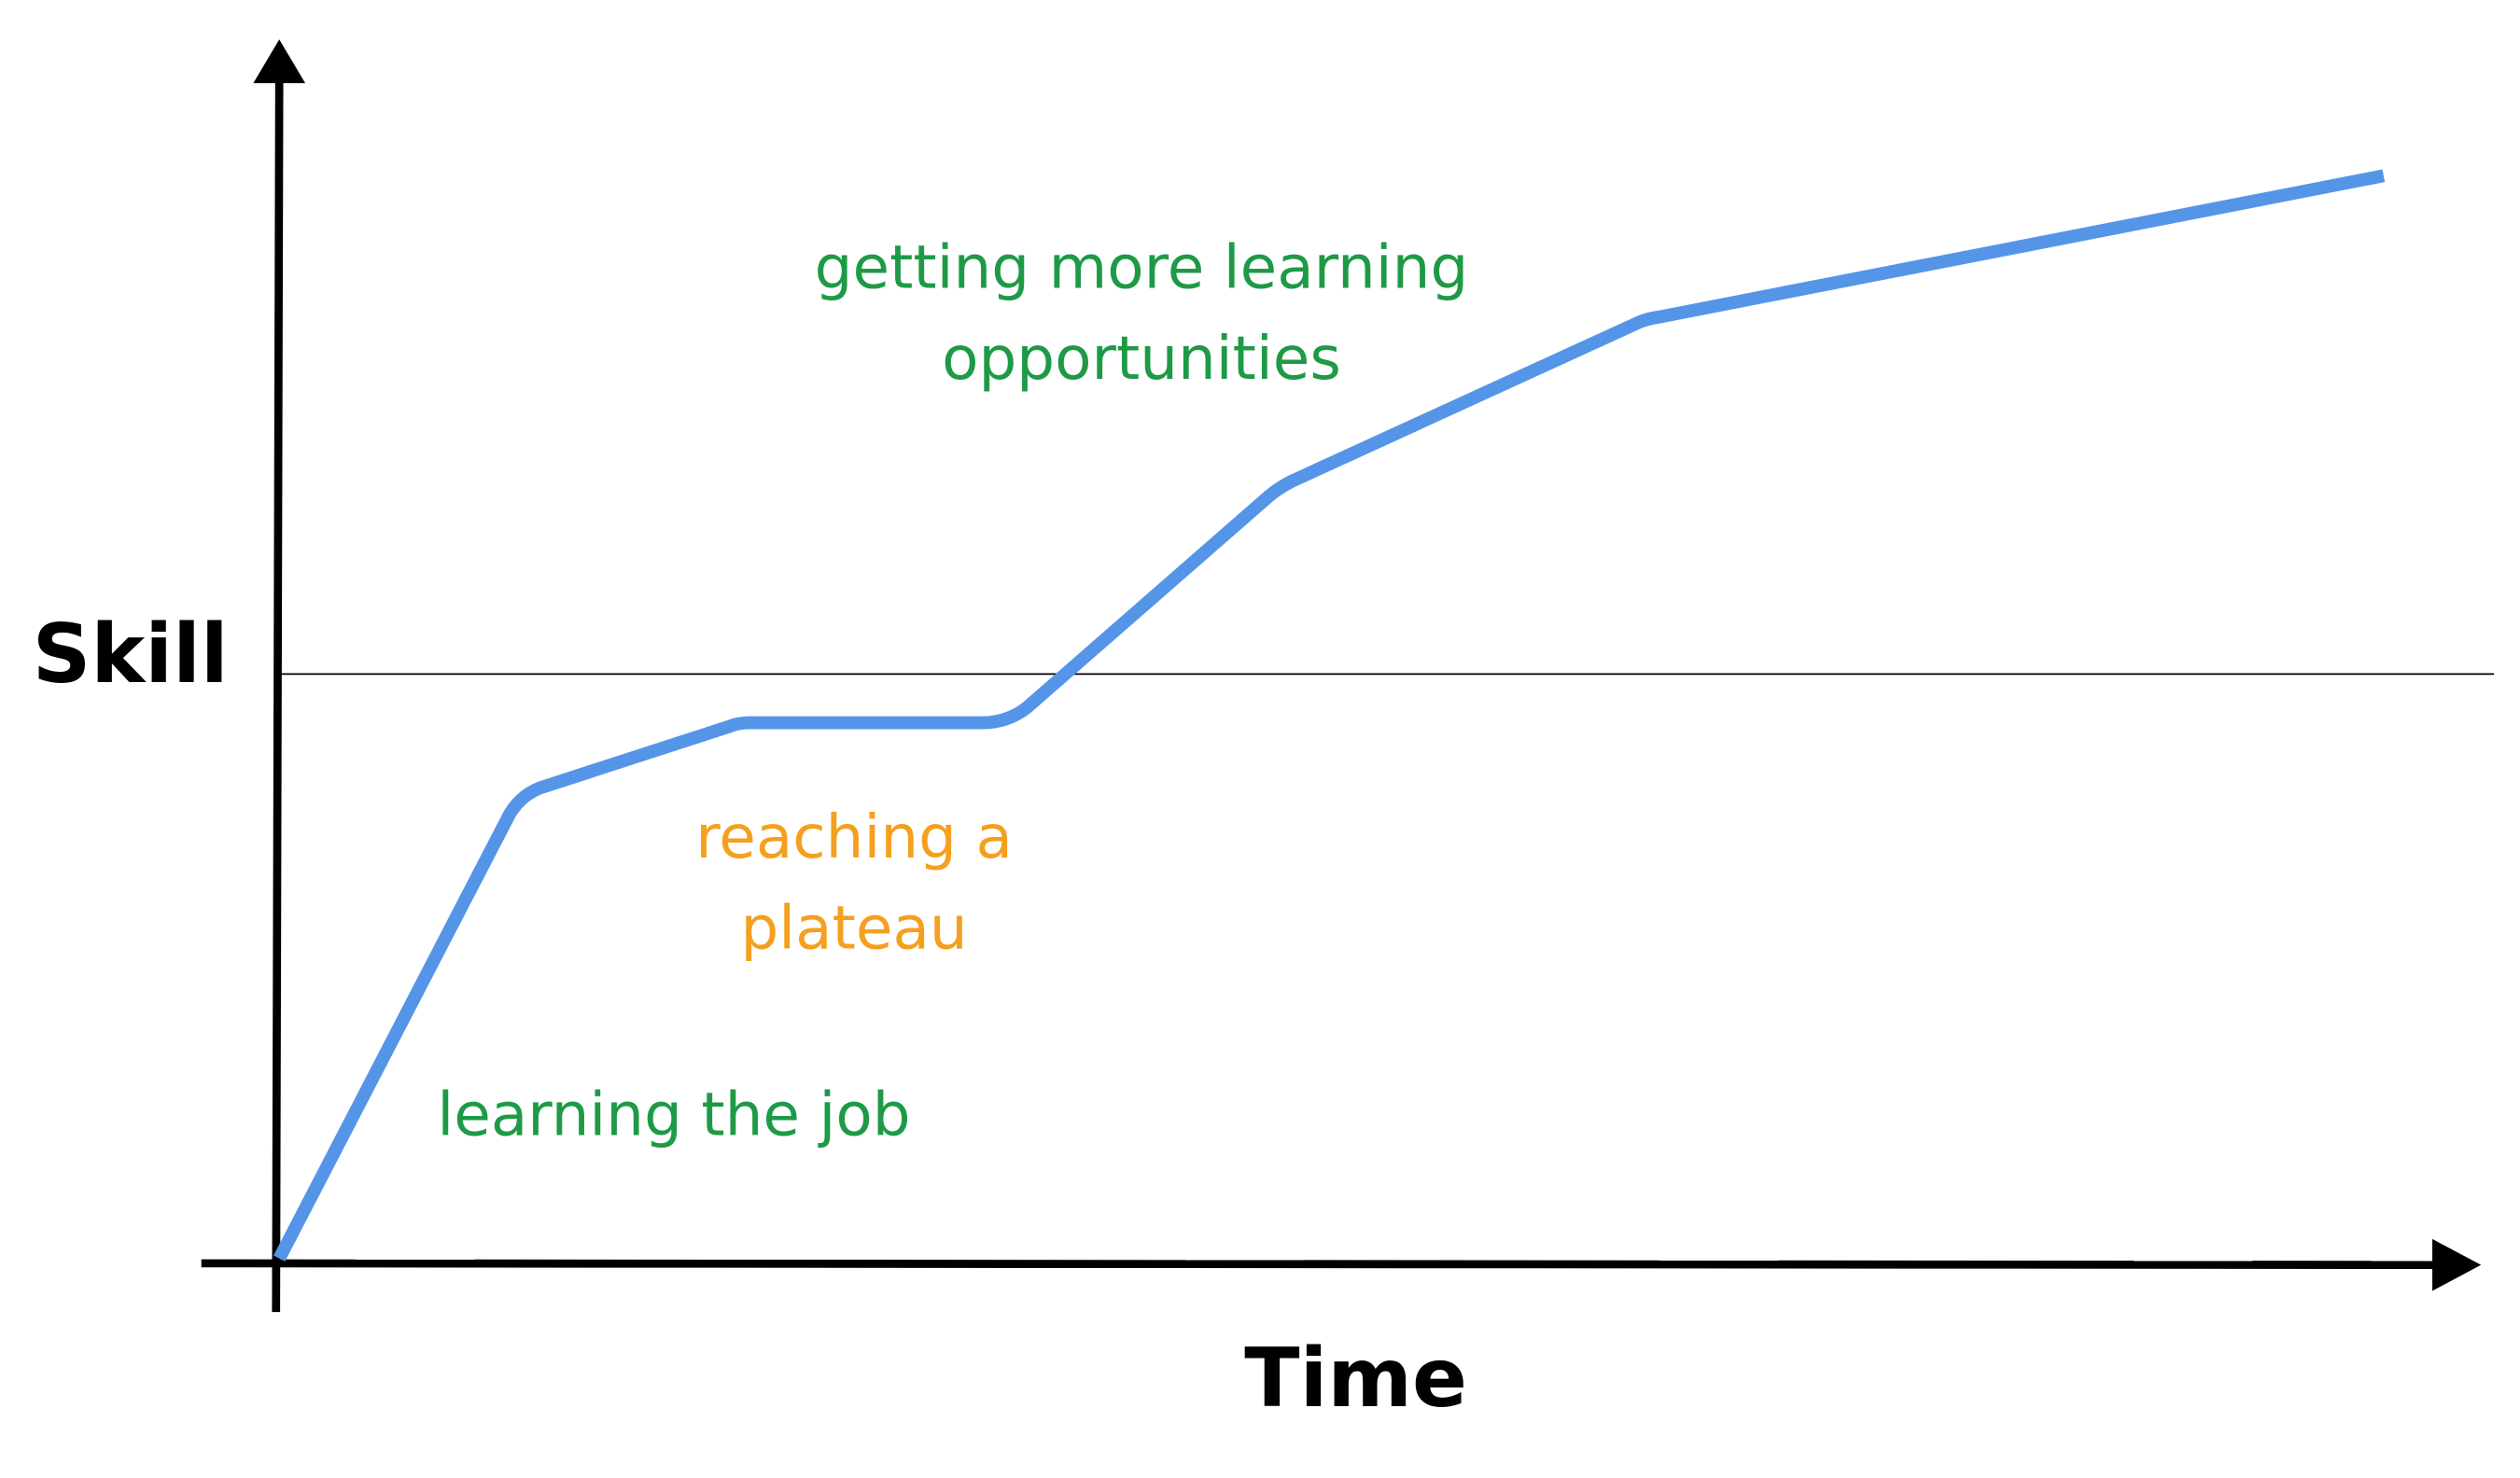 Image resolution: width=2520 pixels, height=1478 pixels. Describe the element at coordinates (2457, 1264) in the screenshot. I see `x-axis-arrow` at that location.